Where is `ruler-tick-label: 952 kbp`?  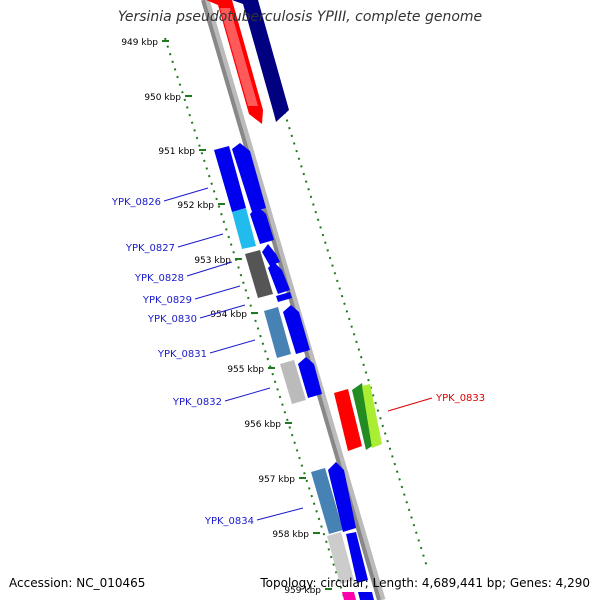 ruler-tick-label: 952 kbp is located at coordinates (195, 206).